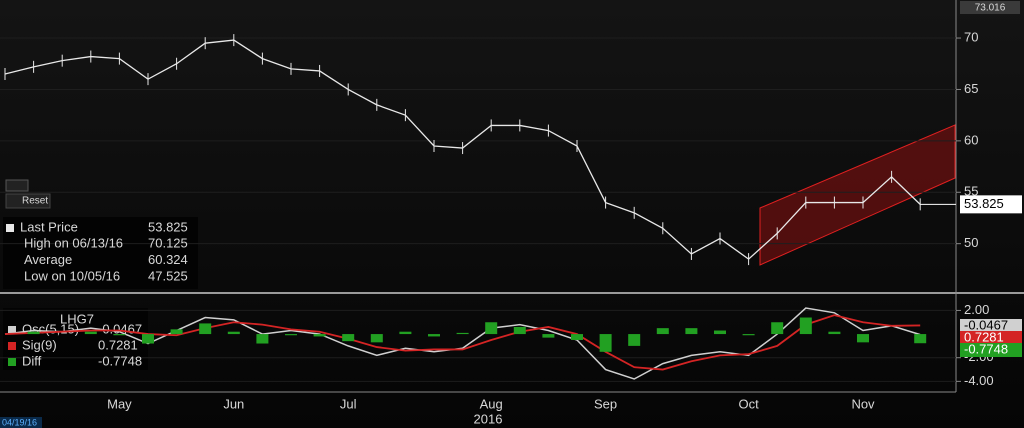 The height and width of the screenshot is (428, 1024). I want to click on top-label-box, so click(990, 7).